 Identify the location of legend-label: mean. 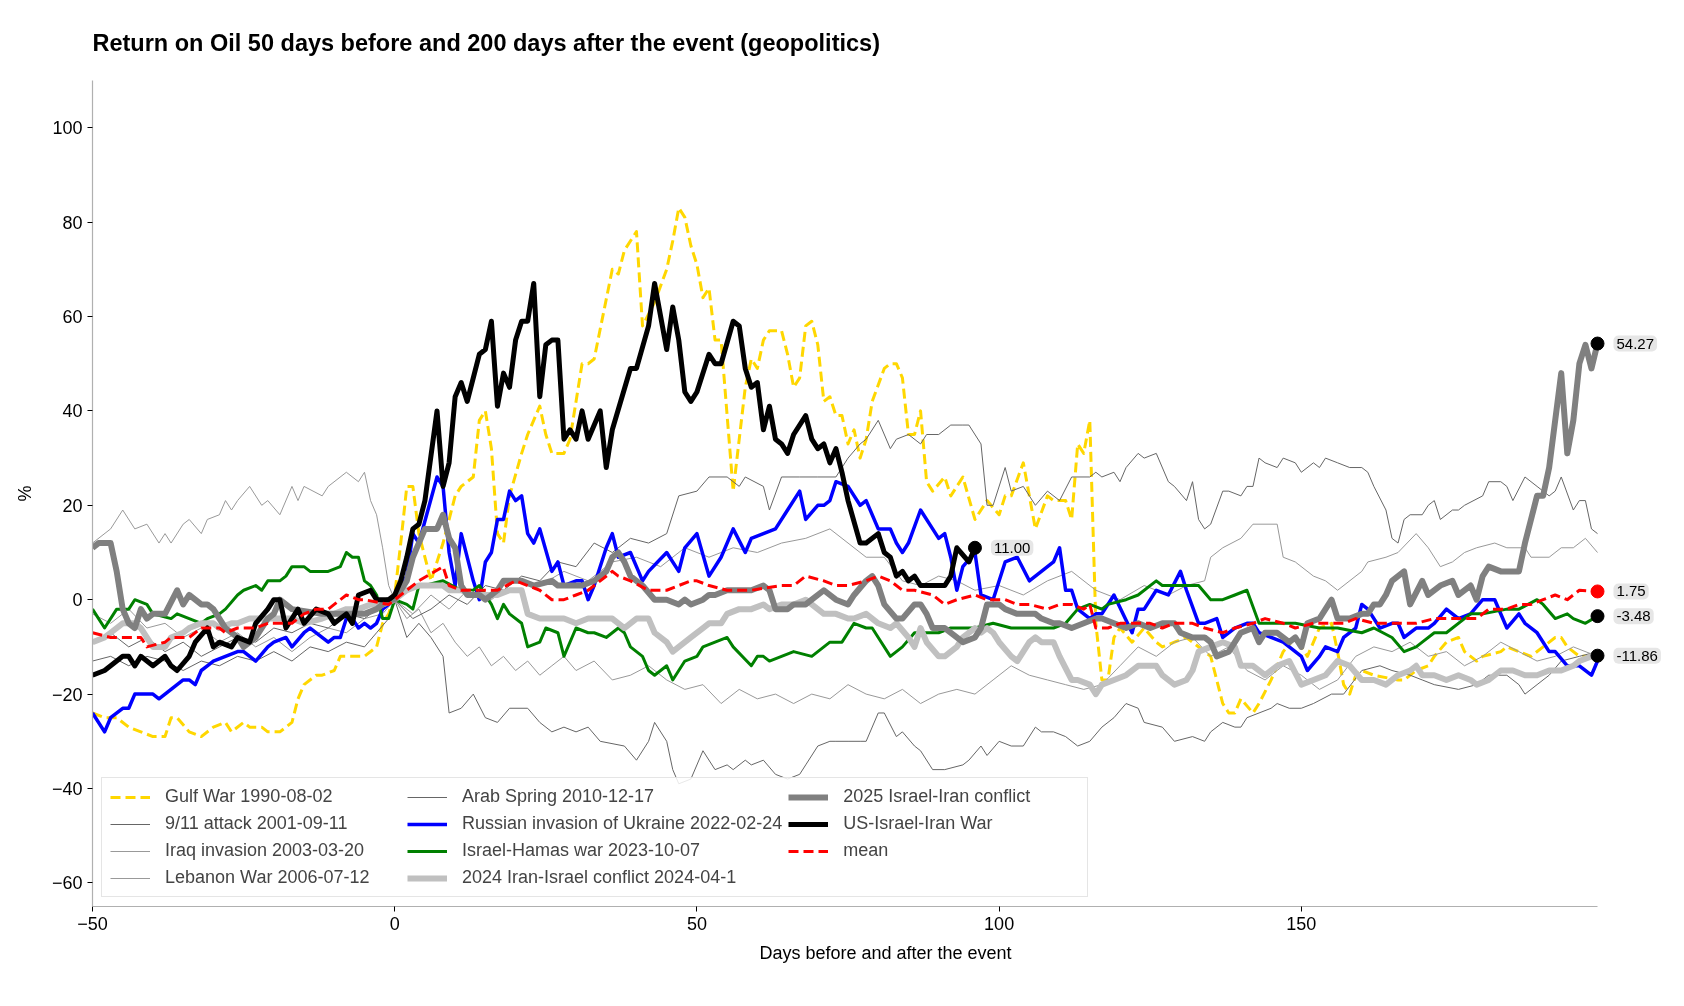
(866, 850).